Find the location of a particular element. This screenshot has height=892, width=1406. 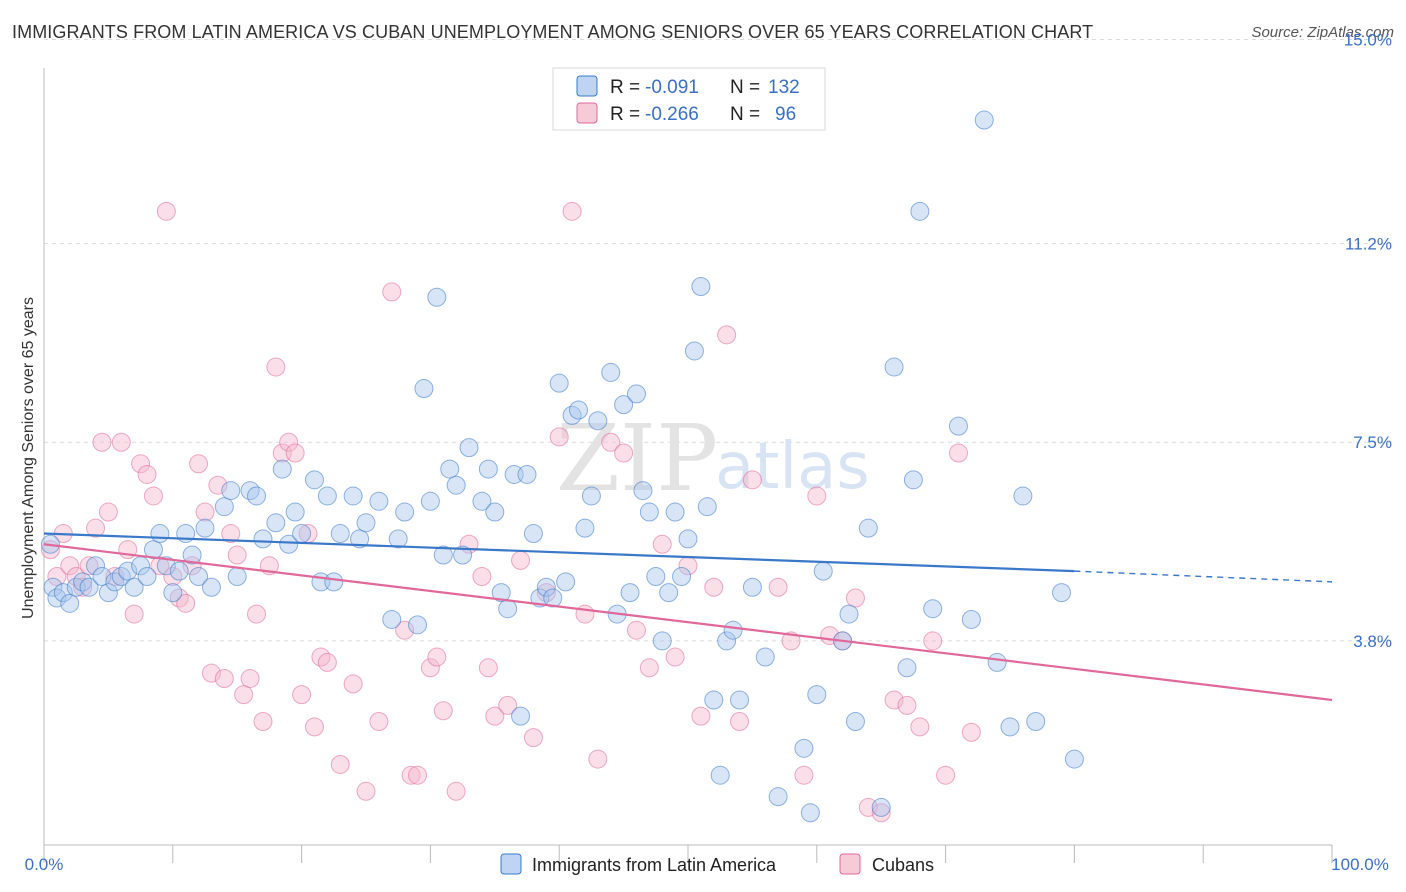

legend-n-label-1: N = is located at coordinates (745, 87).